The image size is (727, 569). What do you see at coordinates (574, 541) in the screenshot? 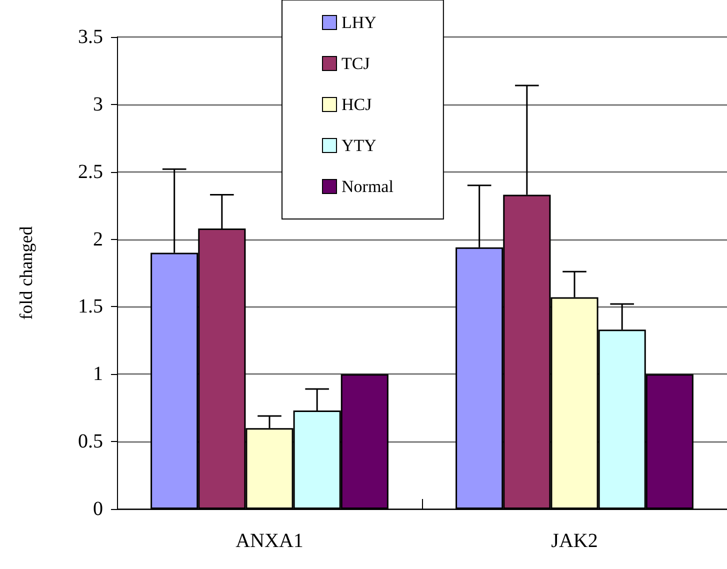
I see `x-tick-label: JAK2` at bounding box center [574, 541].